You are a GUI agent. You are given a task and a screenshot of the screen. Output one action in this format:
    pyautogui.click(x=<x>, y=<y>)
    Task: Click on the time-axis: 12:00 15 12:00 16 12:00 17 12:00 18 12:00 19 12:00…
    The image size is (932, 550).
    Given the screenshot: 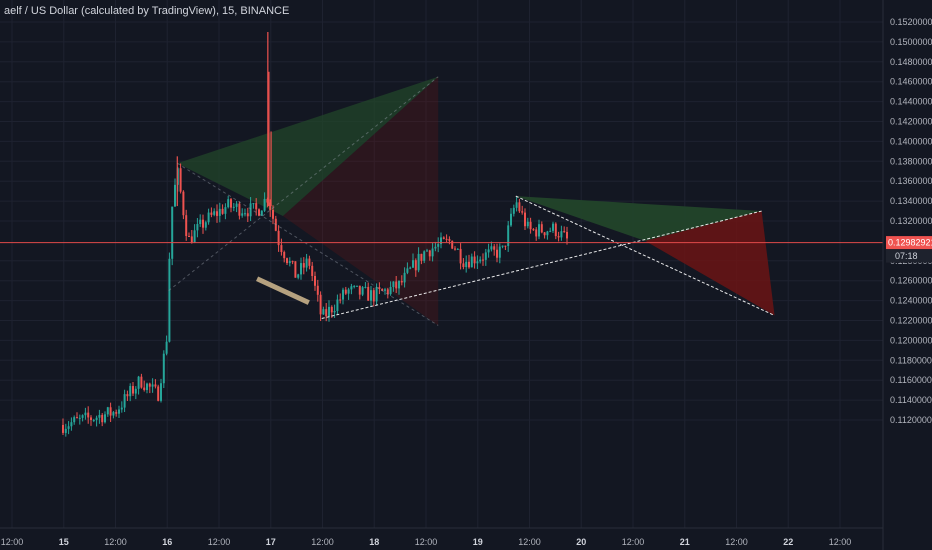 What is the action you would take?
    pyautogui.click(x=426, y=542)
    